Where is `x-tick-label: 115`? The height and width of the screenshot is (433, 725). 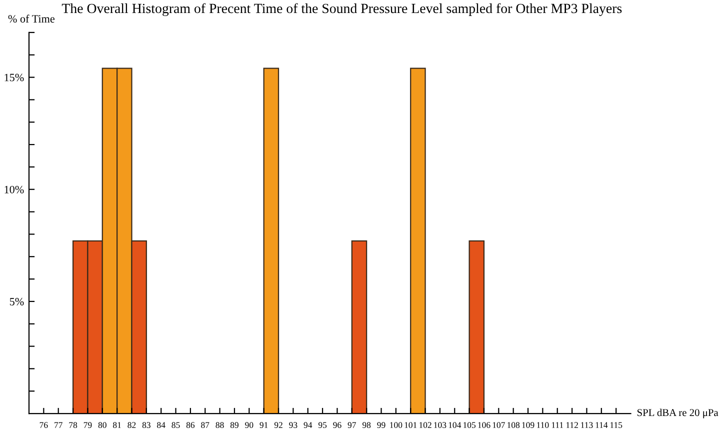
x-tick-label: 115 is located at coordinates (616, 425).